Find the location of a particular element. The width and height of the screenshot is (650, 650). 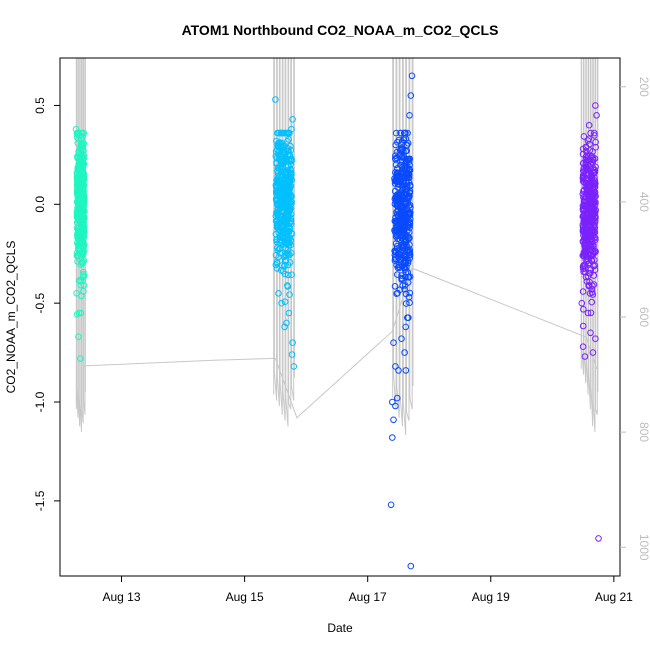

y-tick-label: -0.5 is located at coordinates (40, 303).